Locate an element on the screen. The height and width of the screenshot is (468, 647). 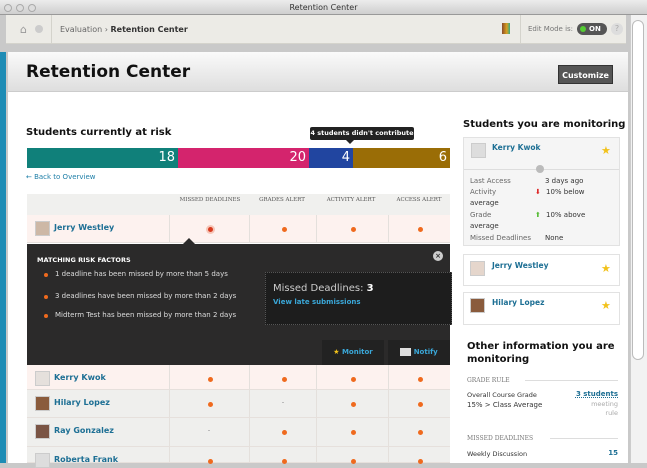
color-palette-icon is located at coordinates (506, 28).